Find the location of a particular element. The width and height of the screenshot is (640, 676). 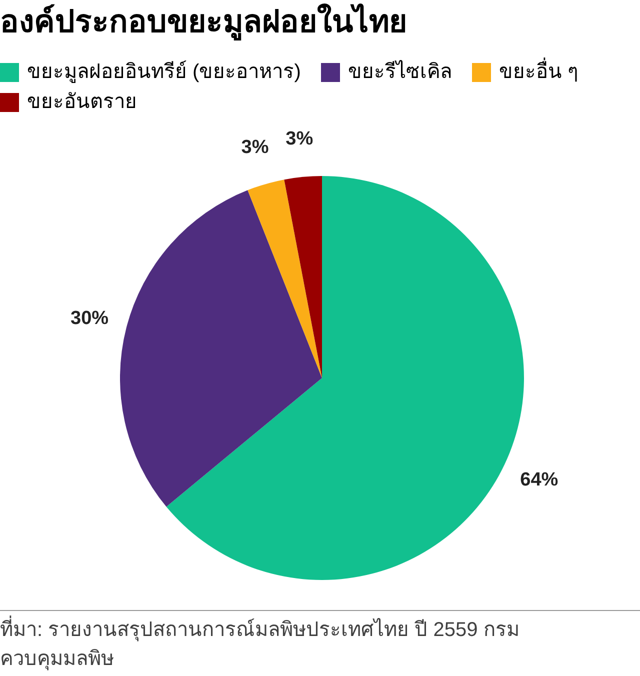

legend-label: ขยะรีไซเคิล is located at coordinates (400, 72).